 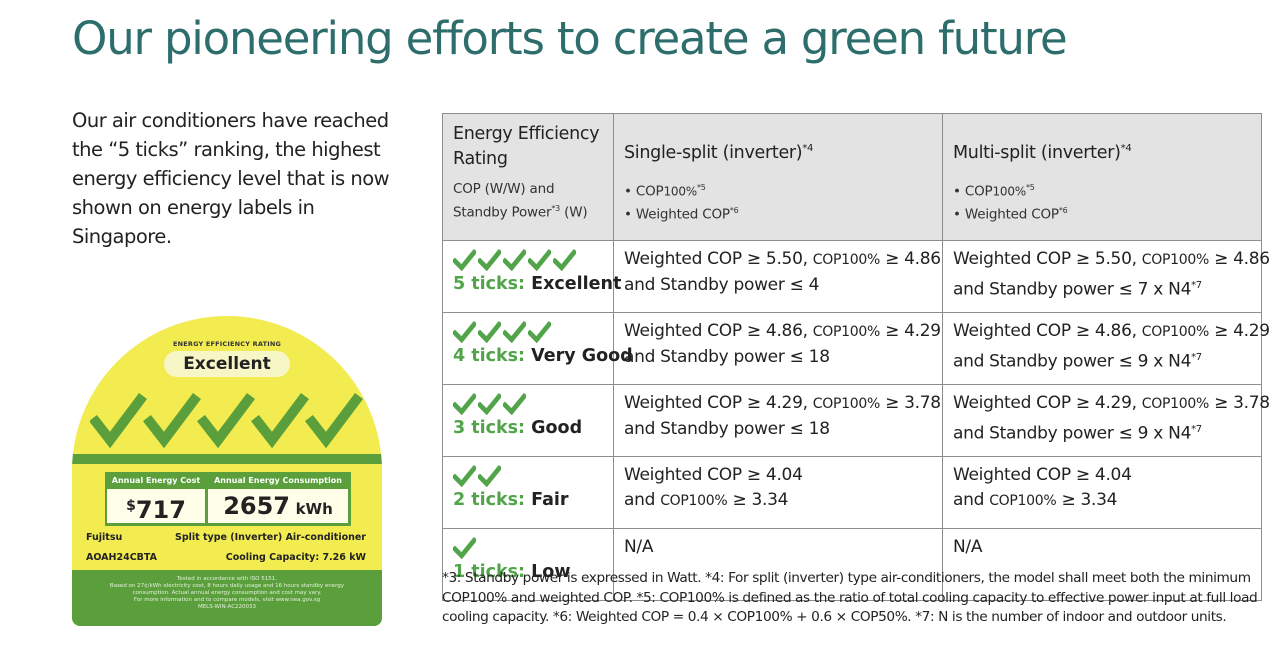 What do you see at coordinates (528, 428) in the screenshot?
I see `rating-label: 3 ticks: Good` at bounding box center [528, 428].